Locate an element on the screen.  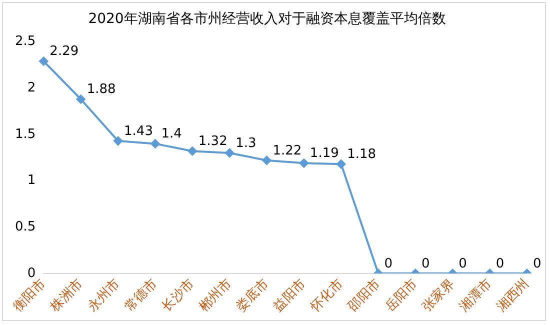
data-label: 2.29 is located at coordinates (64, 52).